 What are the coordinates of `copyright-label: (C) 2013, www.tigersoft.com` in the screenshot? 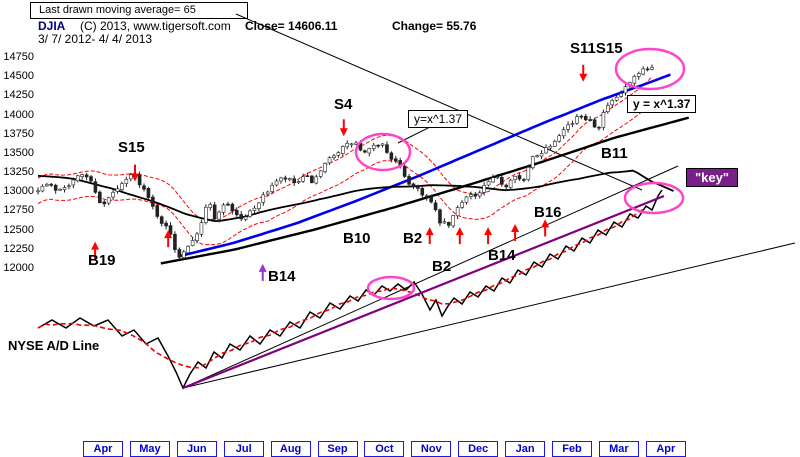 It's located at (155, 26).